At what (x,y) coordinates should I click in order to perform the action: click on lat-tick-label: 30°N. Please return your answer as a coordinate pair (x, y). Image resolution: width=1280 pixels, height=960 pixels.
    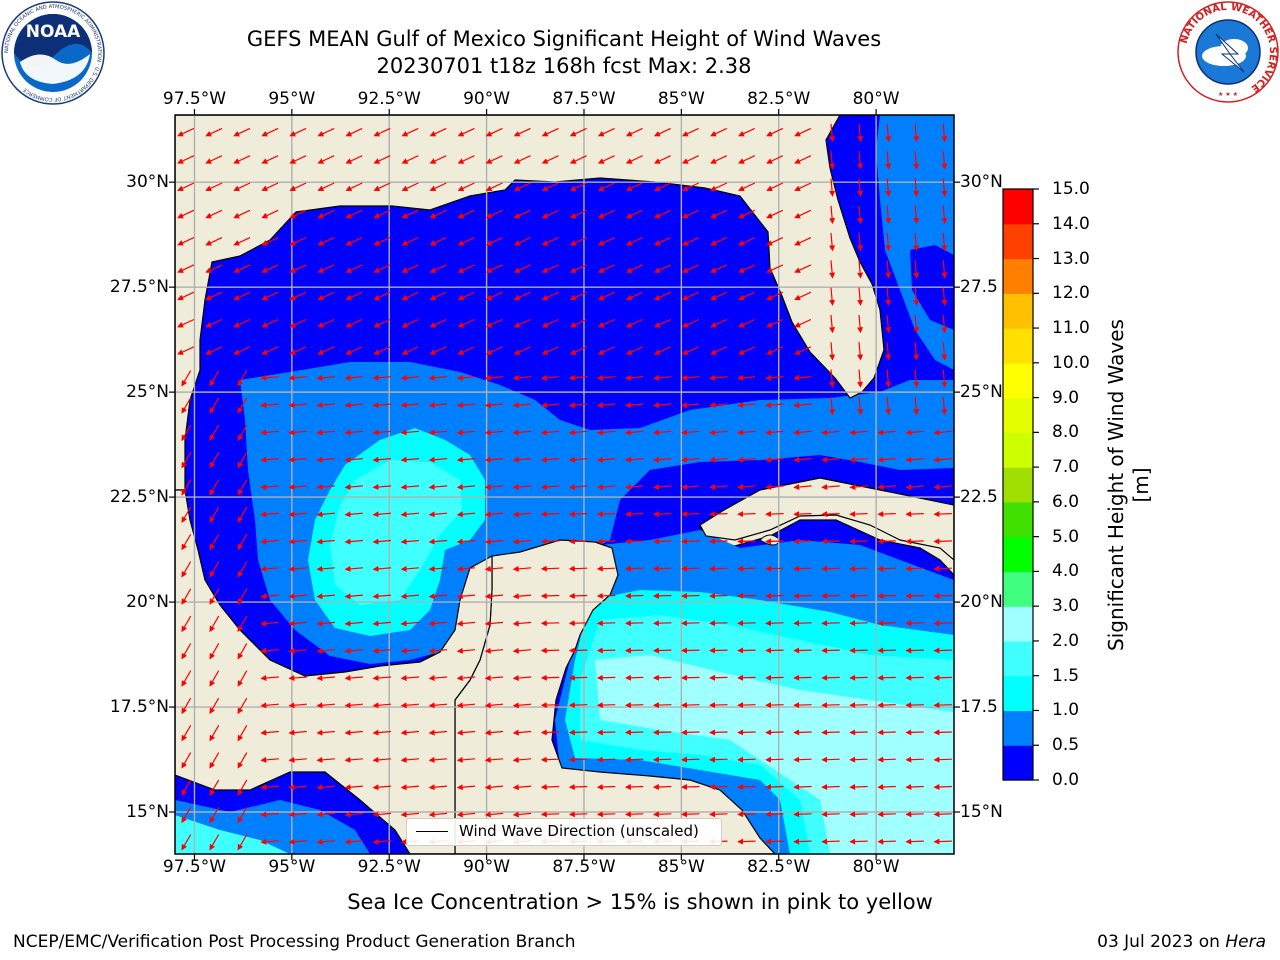
    Looking at the image, I should click on (147, 182).